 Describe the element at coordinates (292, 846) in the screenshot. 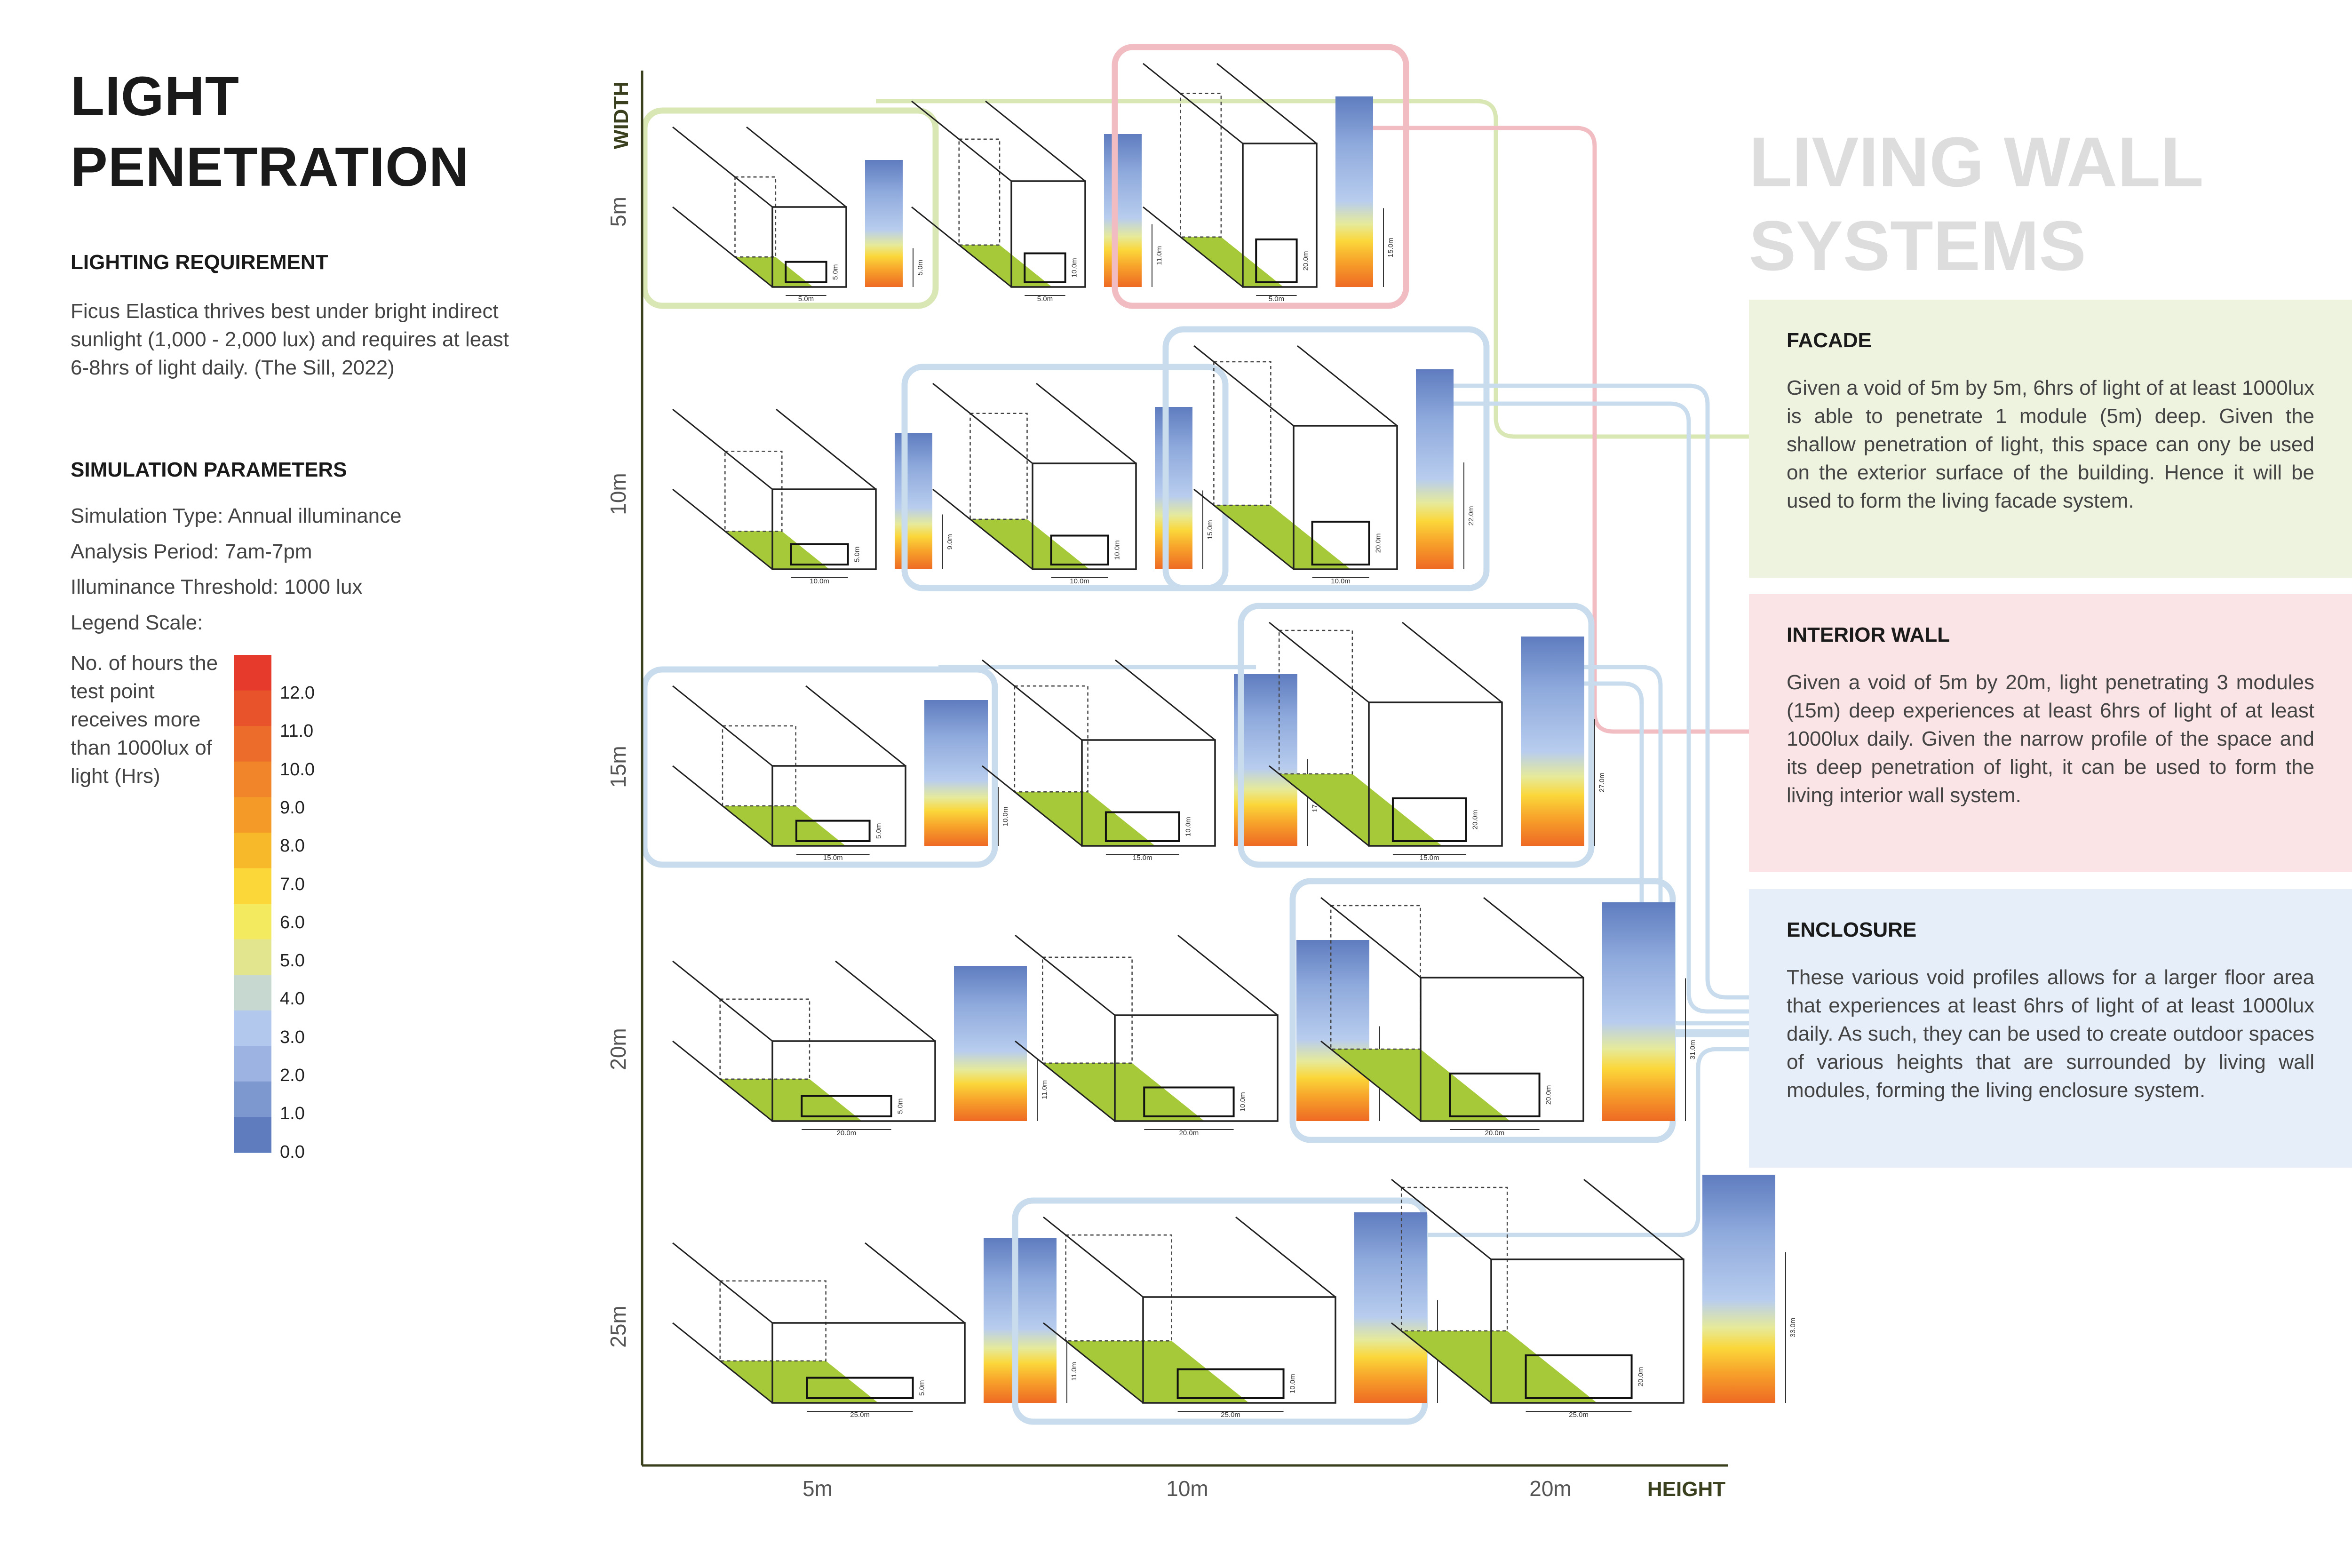

I see `legend-label: 8.0` at that location.